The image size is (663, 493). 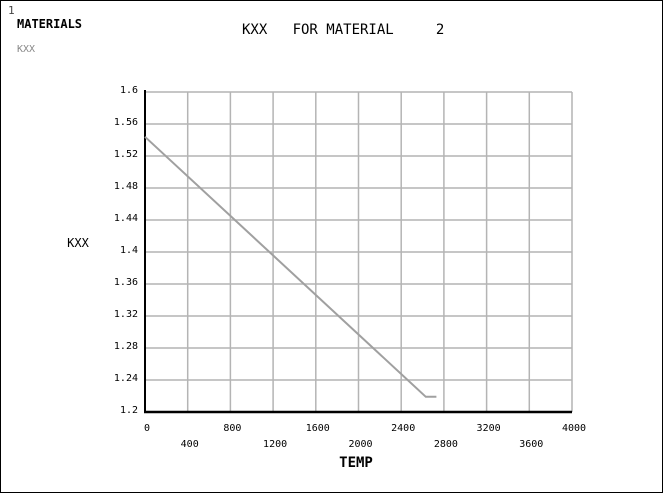 I want to click on y-tick-label: 1.32, so click(x=126, y=314).